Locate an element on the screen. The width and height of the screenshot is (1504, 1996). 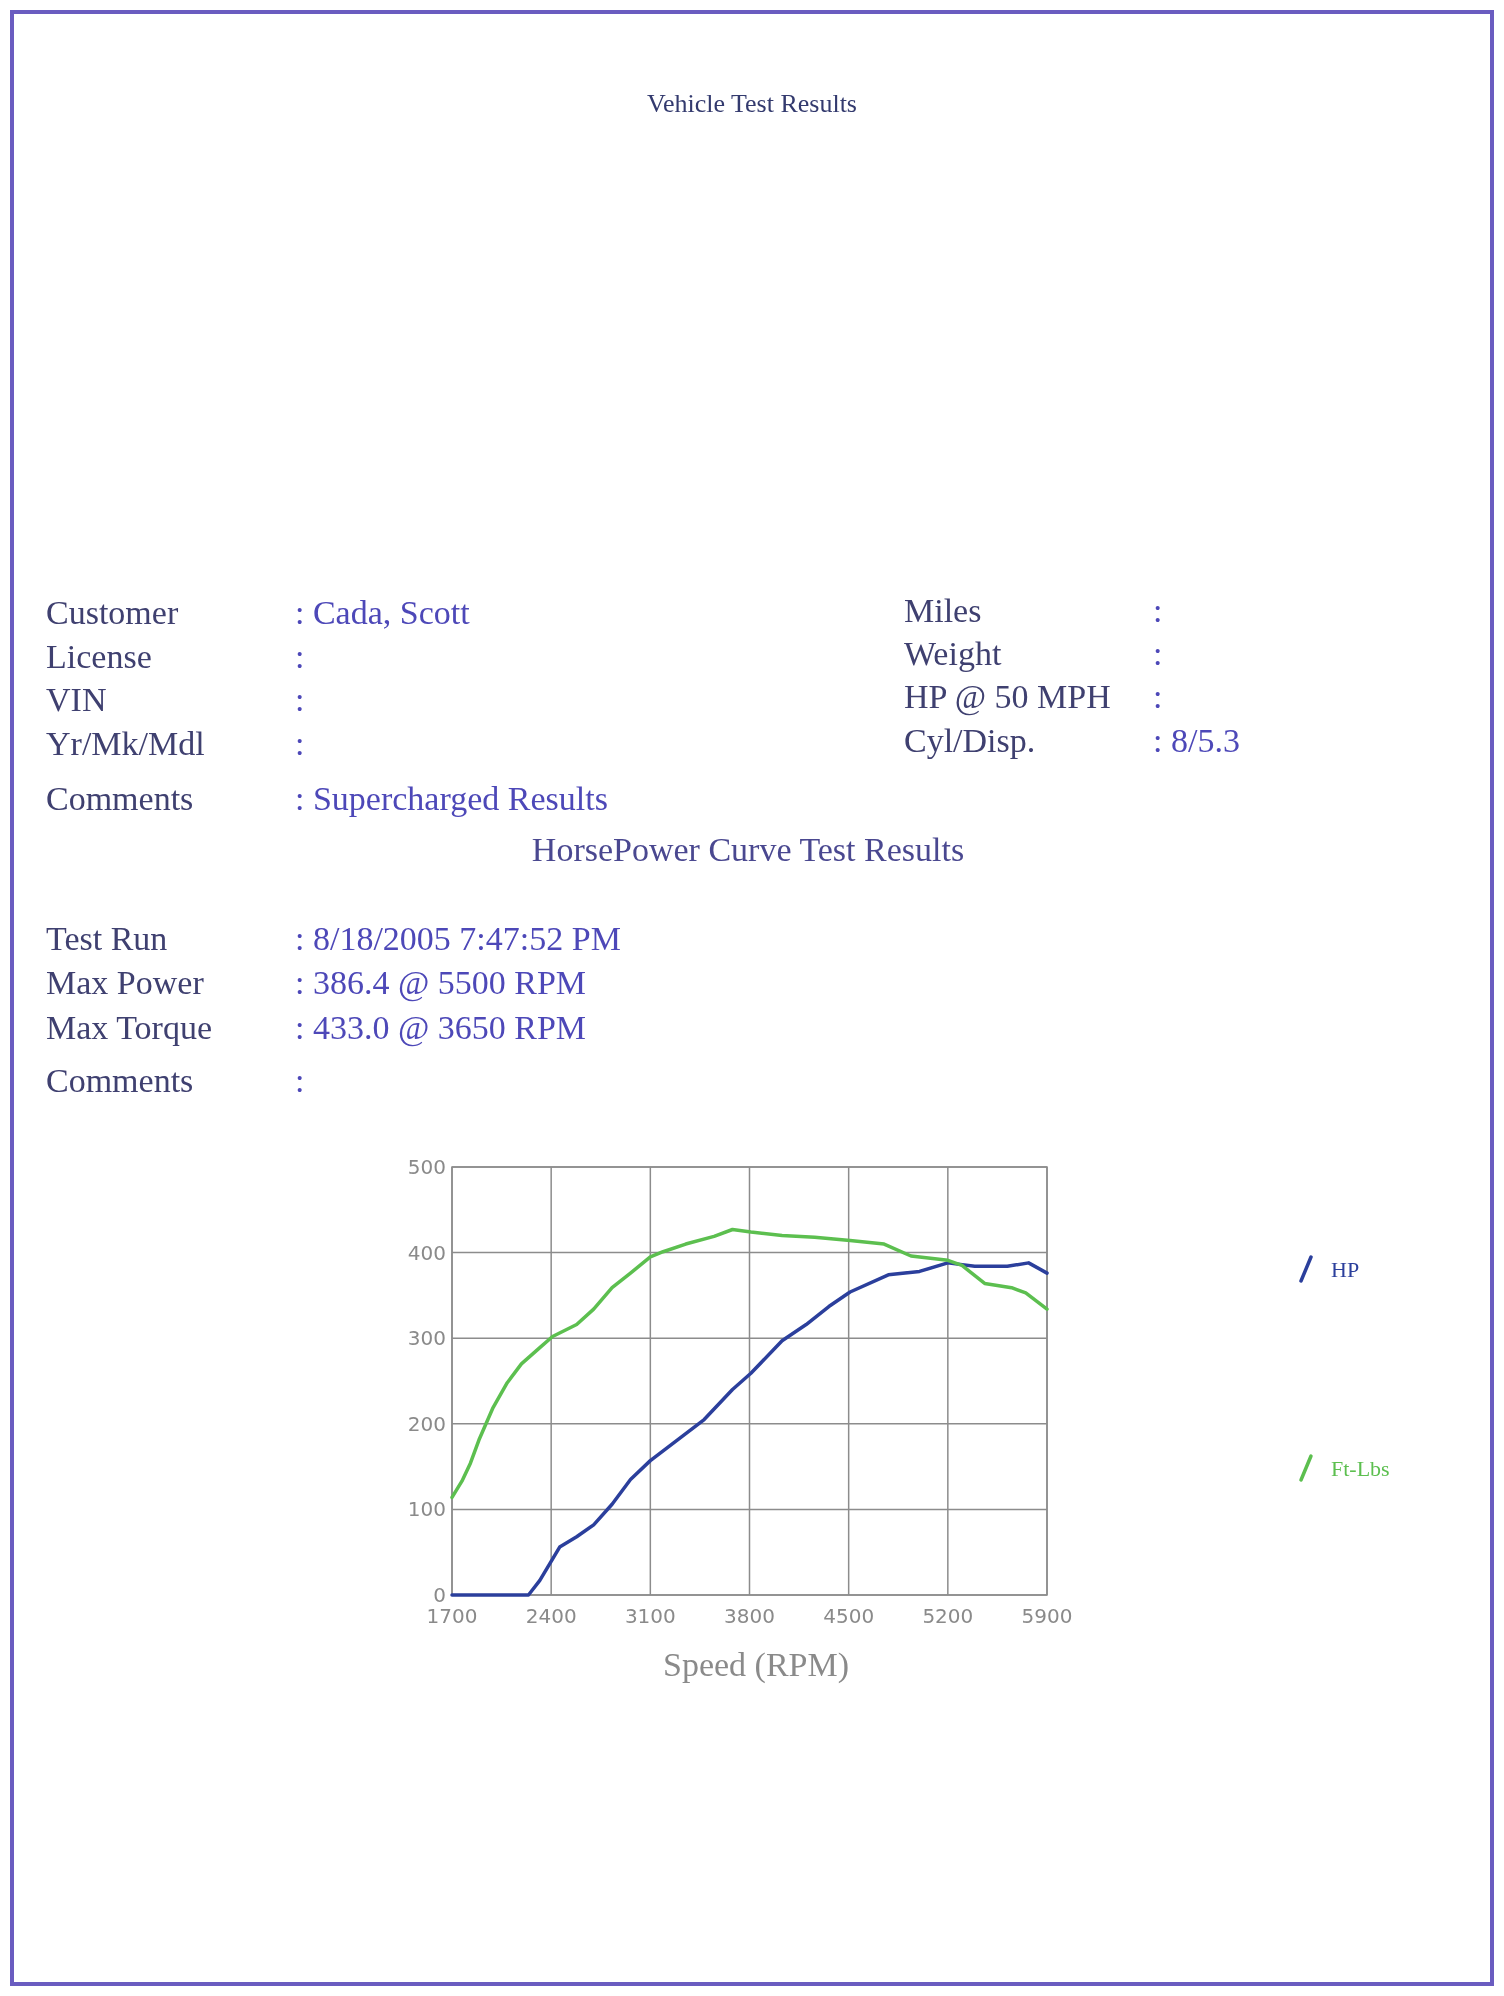
legend-label: HP is located at coordinates (1345, 1269).